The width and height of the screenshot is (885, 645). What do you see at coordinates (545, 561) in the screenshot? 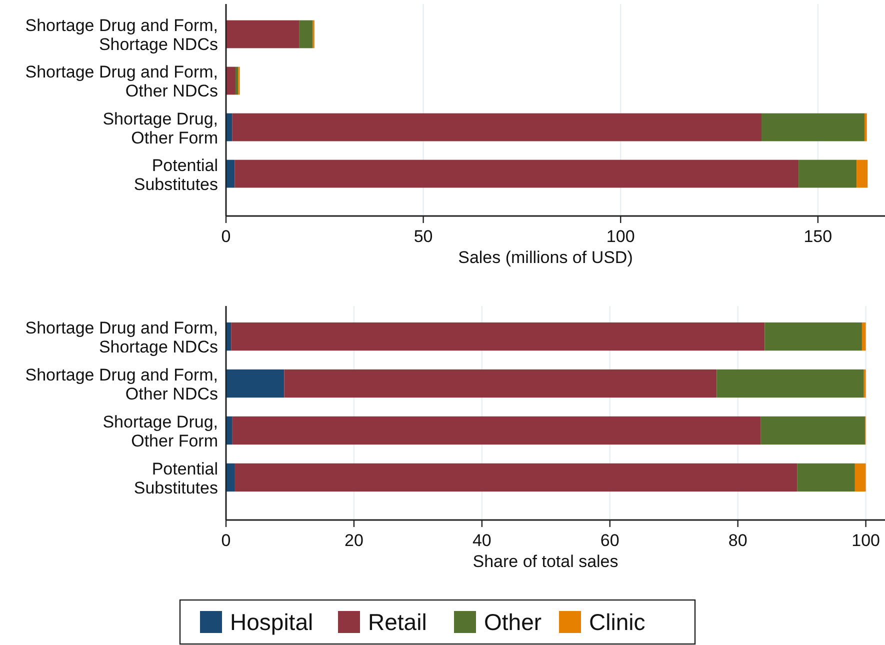
I see `x-axis-title: Share of total sales` at bounding box center [545, 561].